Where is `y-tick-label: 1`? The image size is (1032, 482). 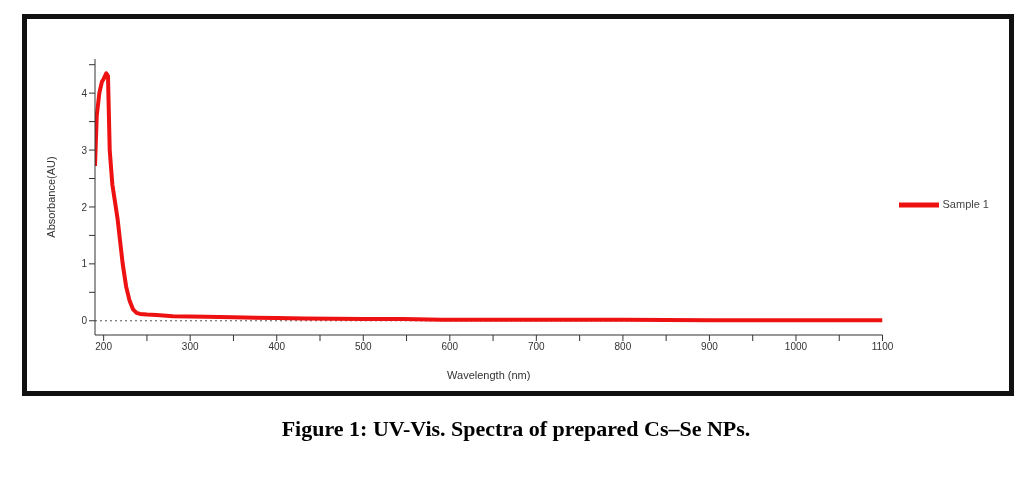 y-tick-label: 1 is located at coordinates (84, 264).